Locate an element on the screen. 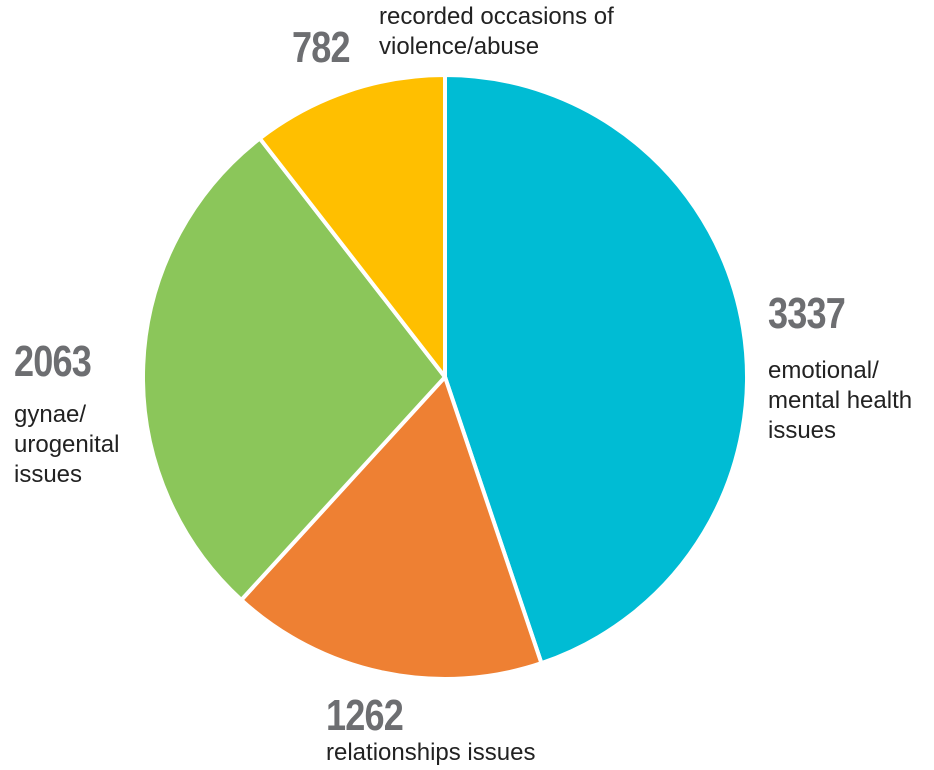 The width and height of the screenshot is (934, 770). slice-value-relationships: 1262 is located at coordinates (365, 715).